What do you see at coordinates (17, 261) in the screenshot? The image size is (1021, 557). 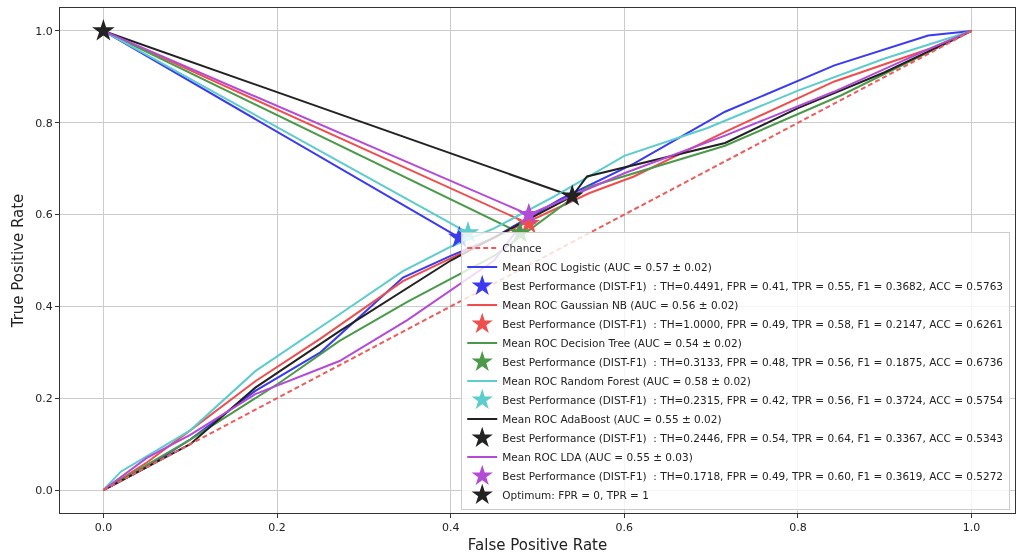 I see `y-axis-title: True Positive Rate` at bounding box center [17, 261].